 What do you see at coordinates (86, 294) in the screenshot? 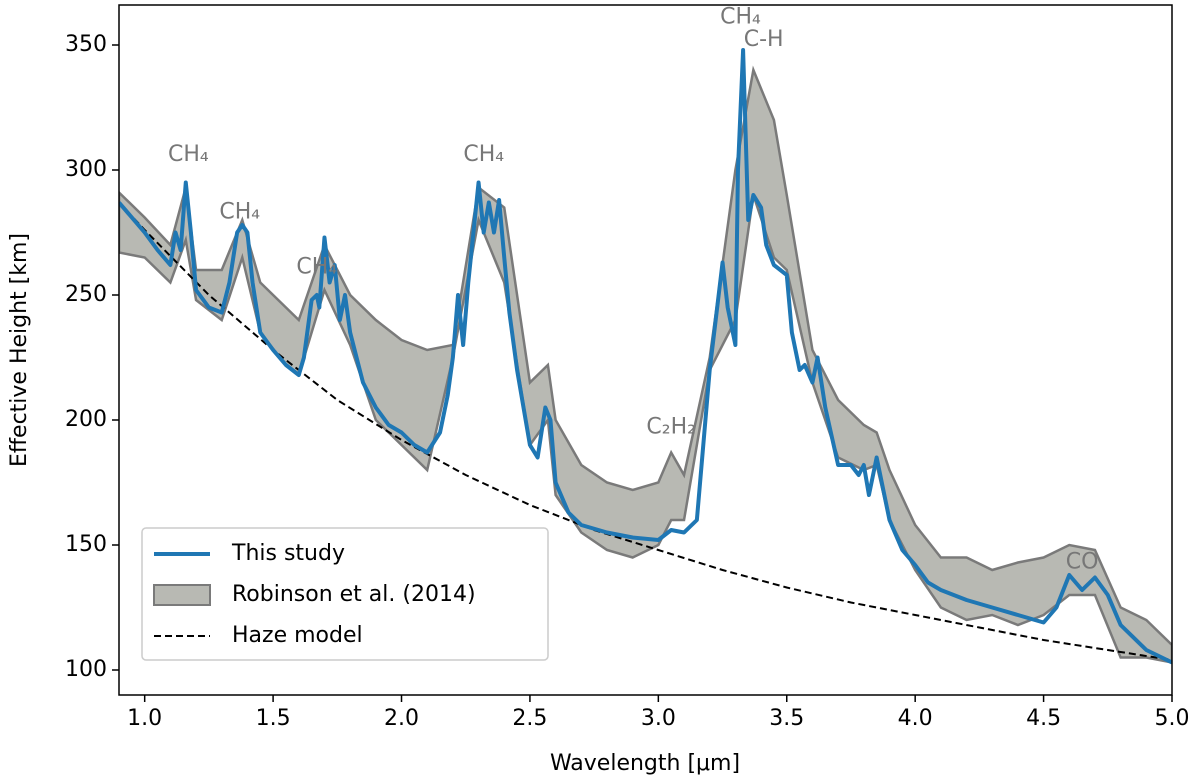
I see `y-tick-label: 250` at bounding box center [86, 294].